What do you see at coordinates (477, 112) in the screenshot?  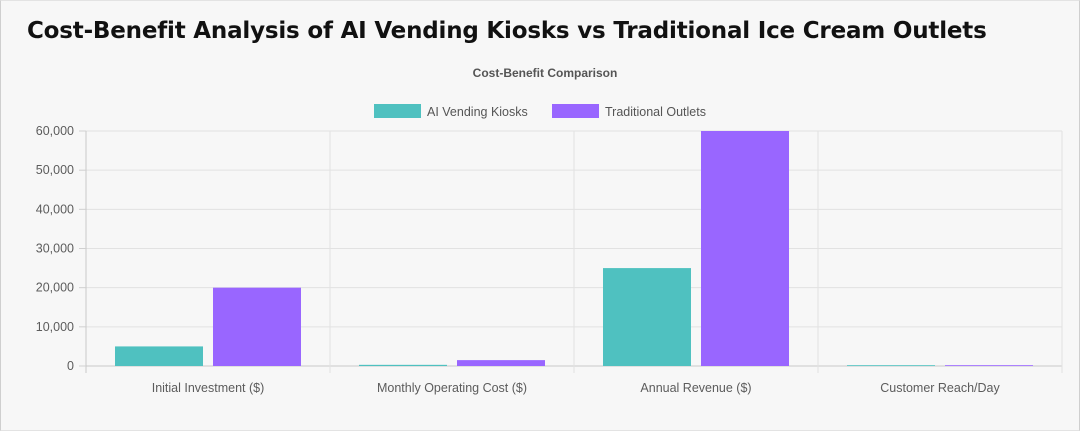 I see `legend-label: AI Vending Kiosks` at bounding box center [477, 112].